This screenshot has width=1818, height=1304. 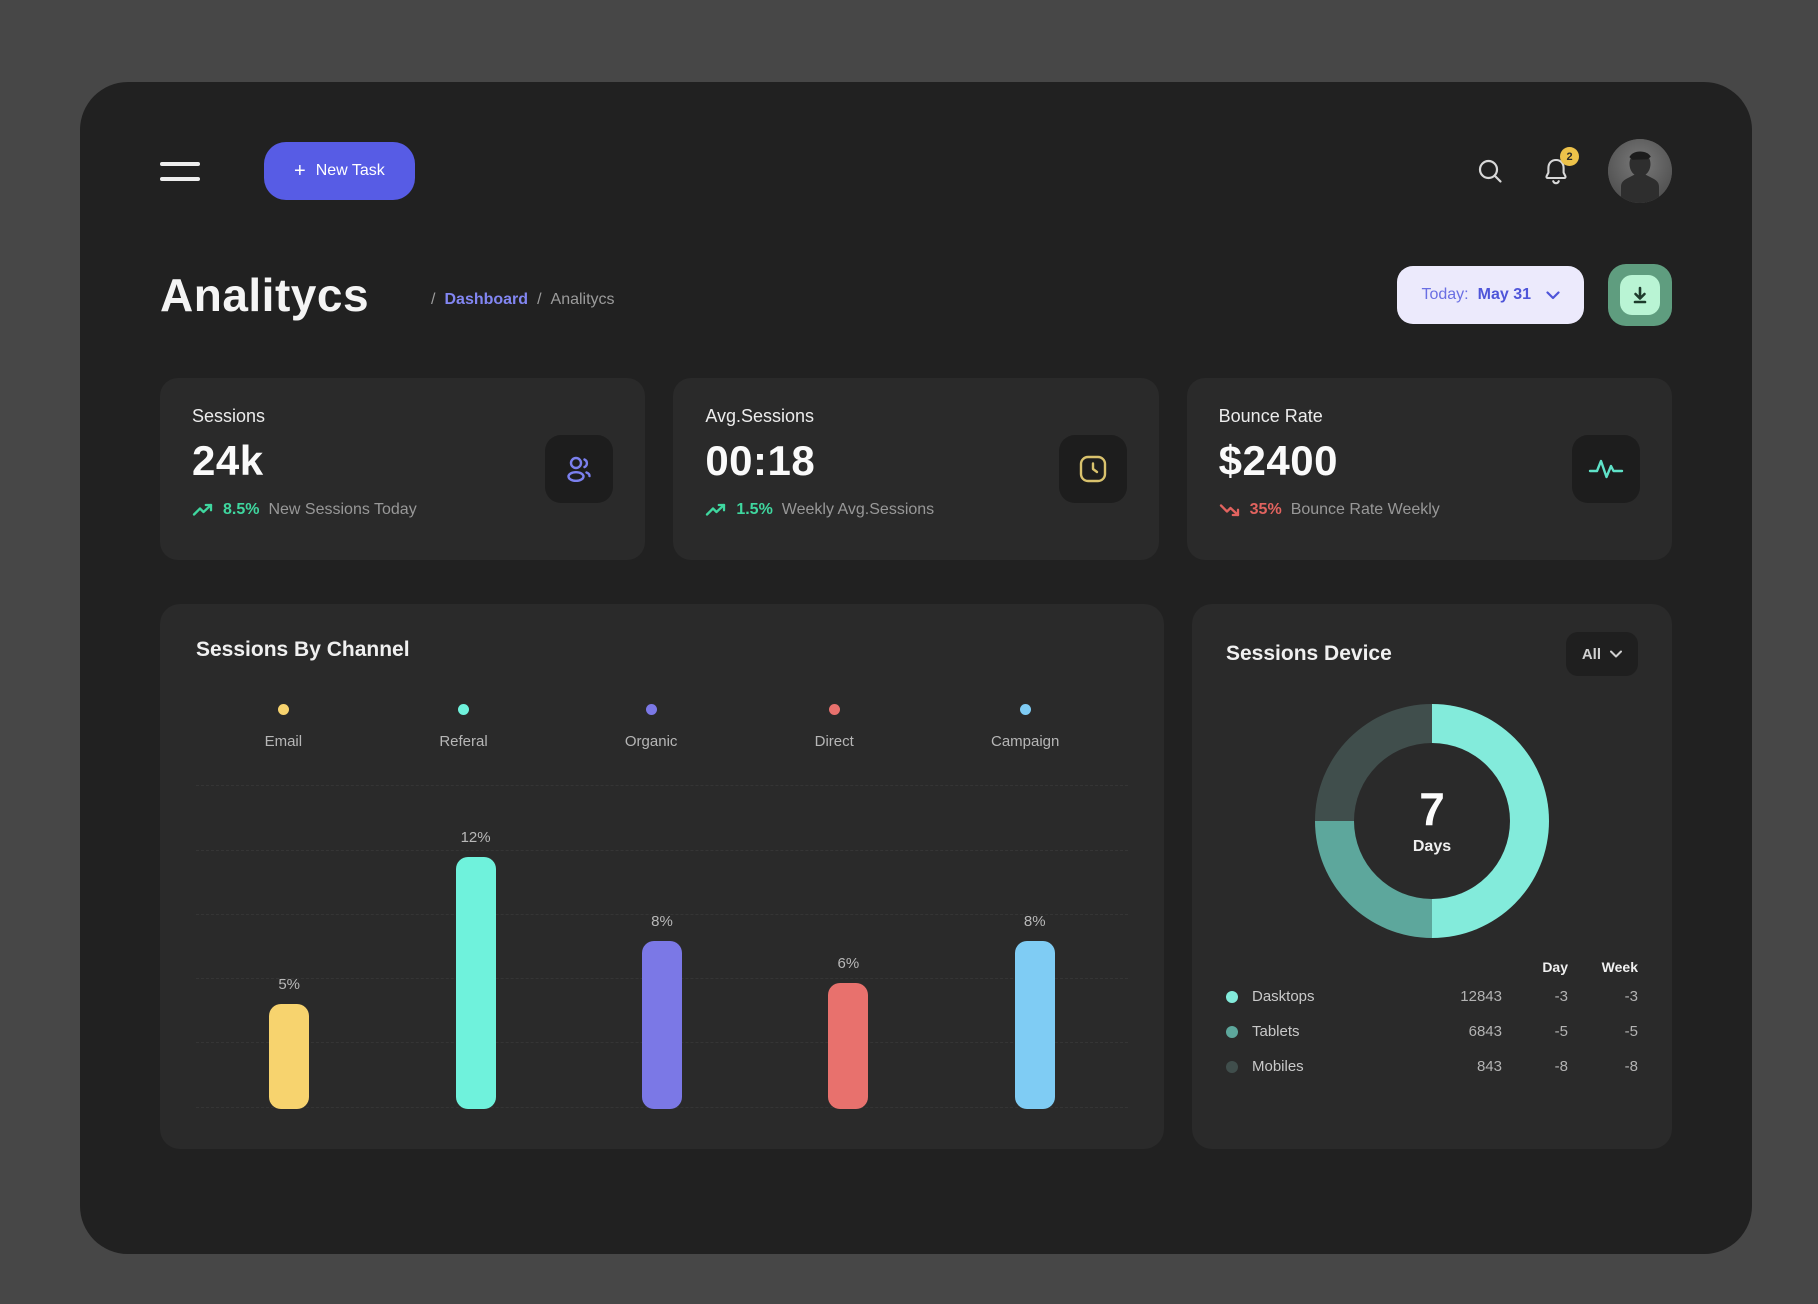 What do you see at coordinates (1432, 654) in the screenshot?
I see `device-card-head: Sessions Device All` at bounding box center [1432, 654].